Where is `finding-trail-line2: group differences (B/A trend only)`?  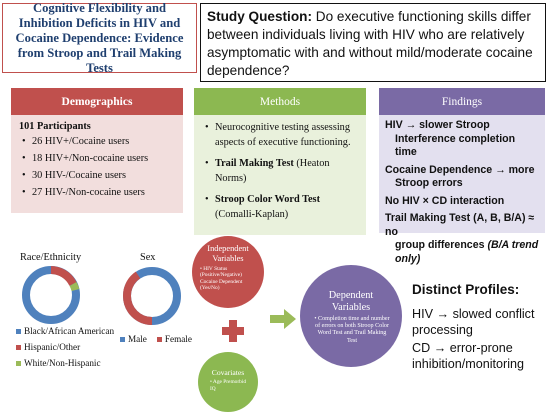 finding-trail-line2: group differences (B/A trend only) is located at coordinates (462, 252).